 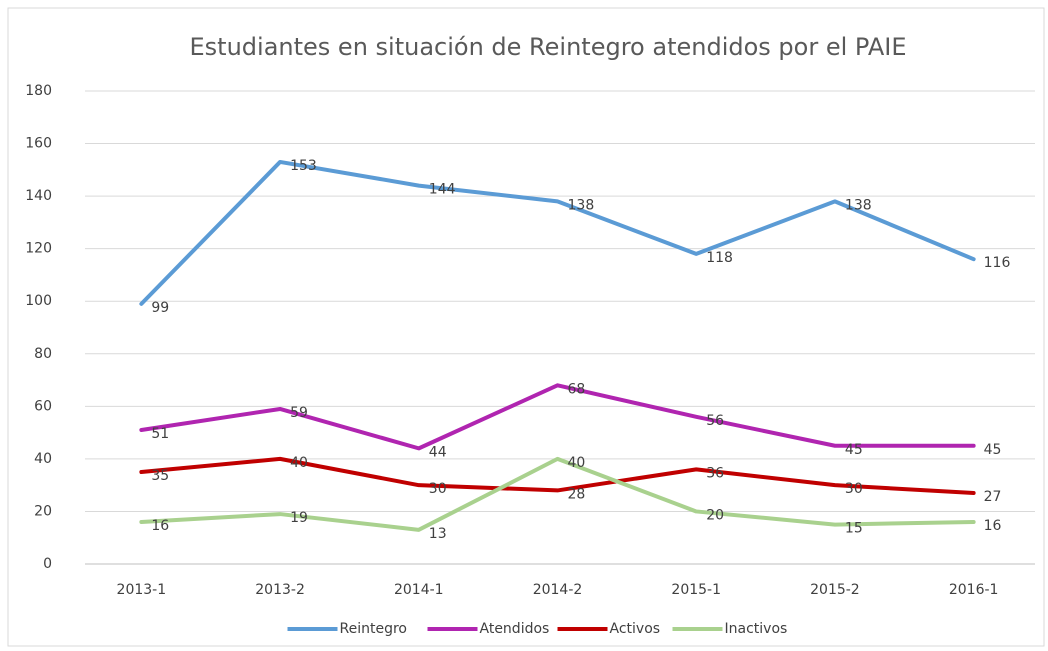 I want to click on legend-label: Inactivos, so click(x=756, y=629).